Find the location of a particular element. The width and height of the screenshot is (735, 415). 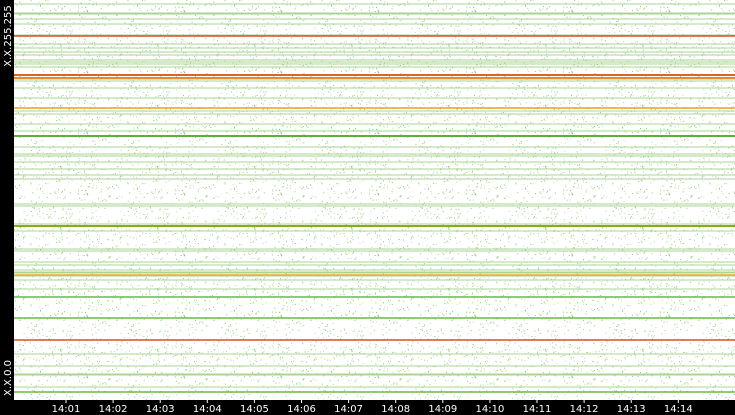

y-top-label: X.X.255.255 is located at coordinates (8, 35).